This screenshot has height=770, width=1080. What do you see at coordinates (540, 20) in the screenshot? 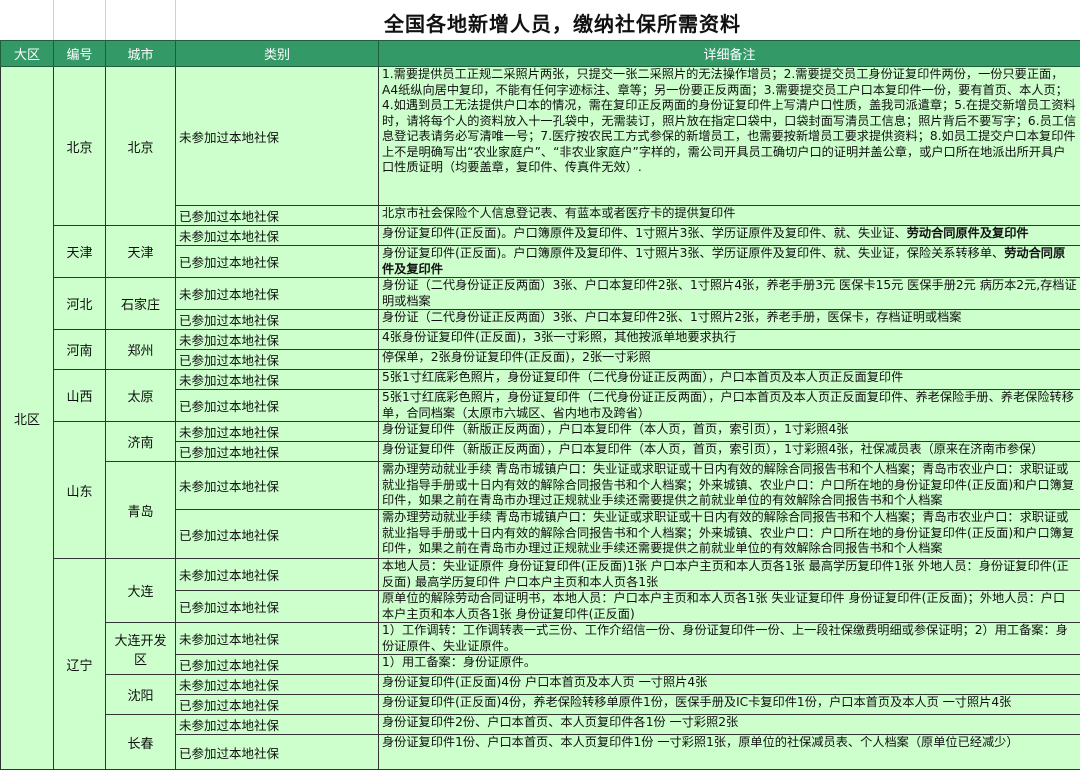
I see `title-row: 全国各地新增人员，缴纳社保所需资料` at bounding box center [540, 20].